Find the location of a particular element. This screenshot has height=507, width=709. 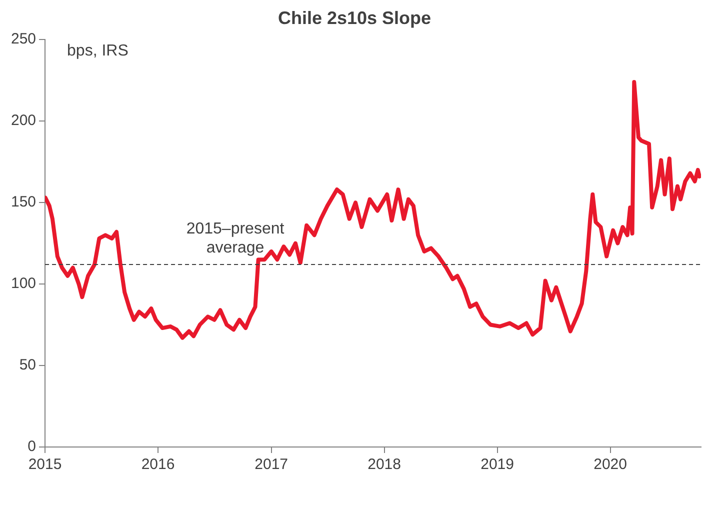

x-tick-label: 2019 is located at coordinates (497, 465).